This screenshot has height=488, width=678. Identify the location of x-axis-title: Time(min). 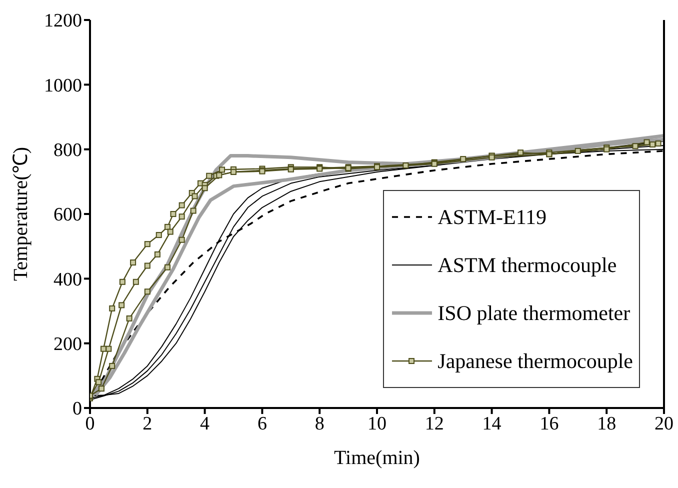
(377, 458).